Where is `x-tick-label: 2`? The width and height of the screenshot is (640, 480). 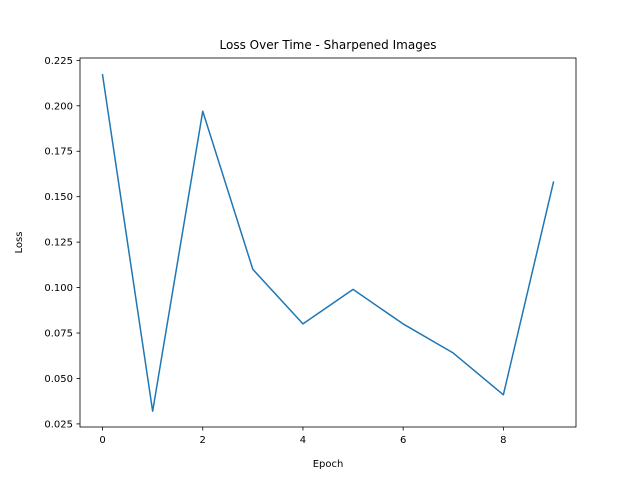
x-tick-label: 2 is located at coordinates (203, 440).